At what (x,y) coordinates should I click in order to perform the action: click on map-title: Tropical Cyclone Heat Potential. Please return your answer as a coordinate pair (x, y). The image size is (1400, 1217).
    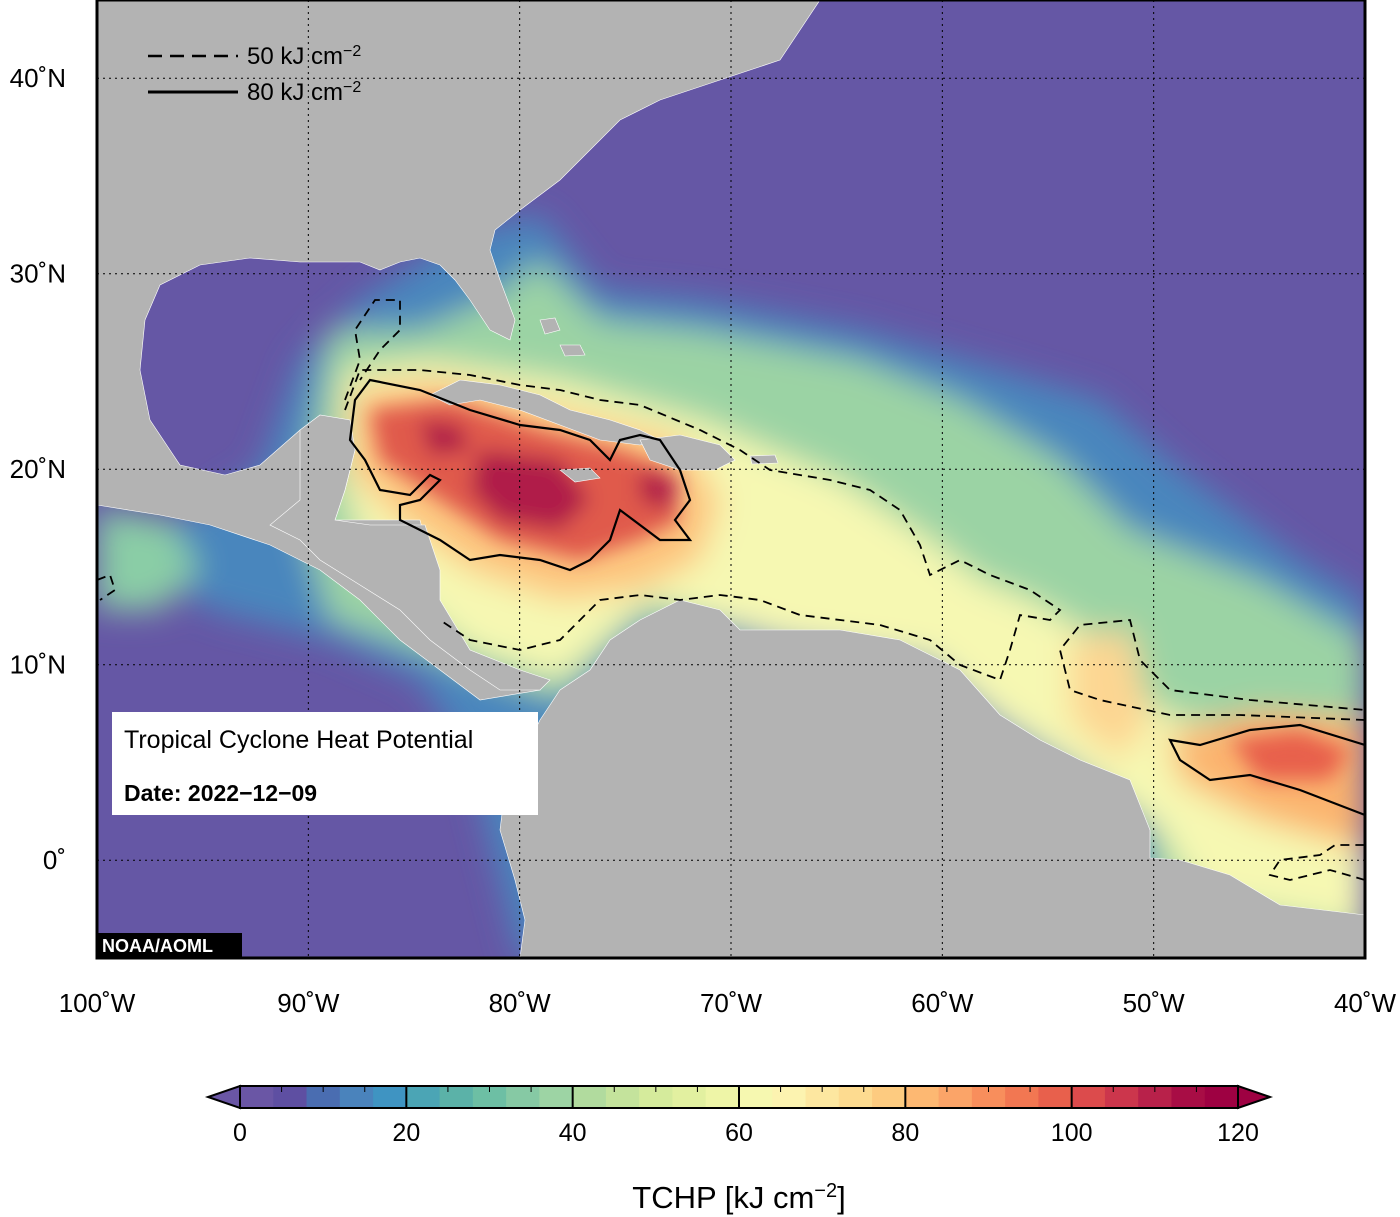
    Looking at the image, I should click on (298, 740).